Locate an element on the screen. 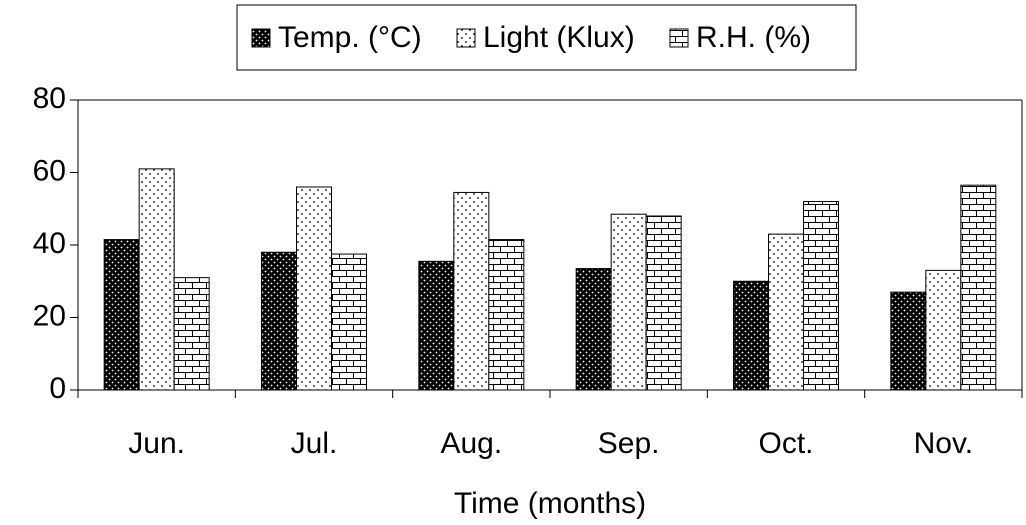  x-tick-label: Aug. is located at coordinates (471, 443).